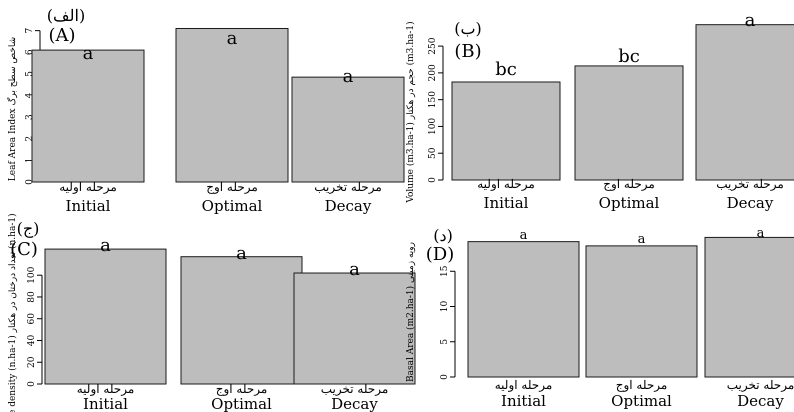 This screenshot has height=412, width=794. Describe the element at coordinates (433, 153) in the screenshot. I see `y-tick-label: 50` at that location.